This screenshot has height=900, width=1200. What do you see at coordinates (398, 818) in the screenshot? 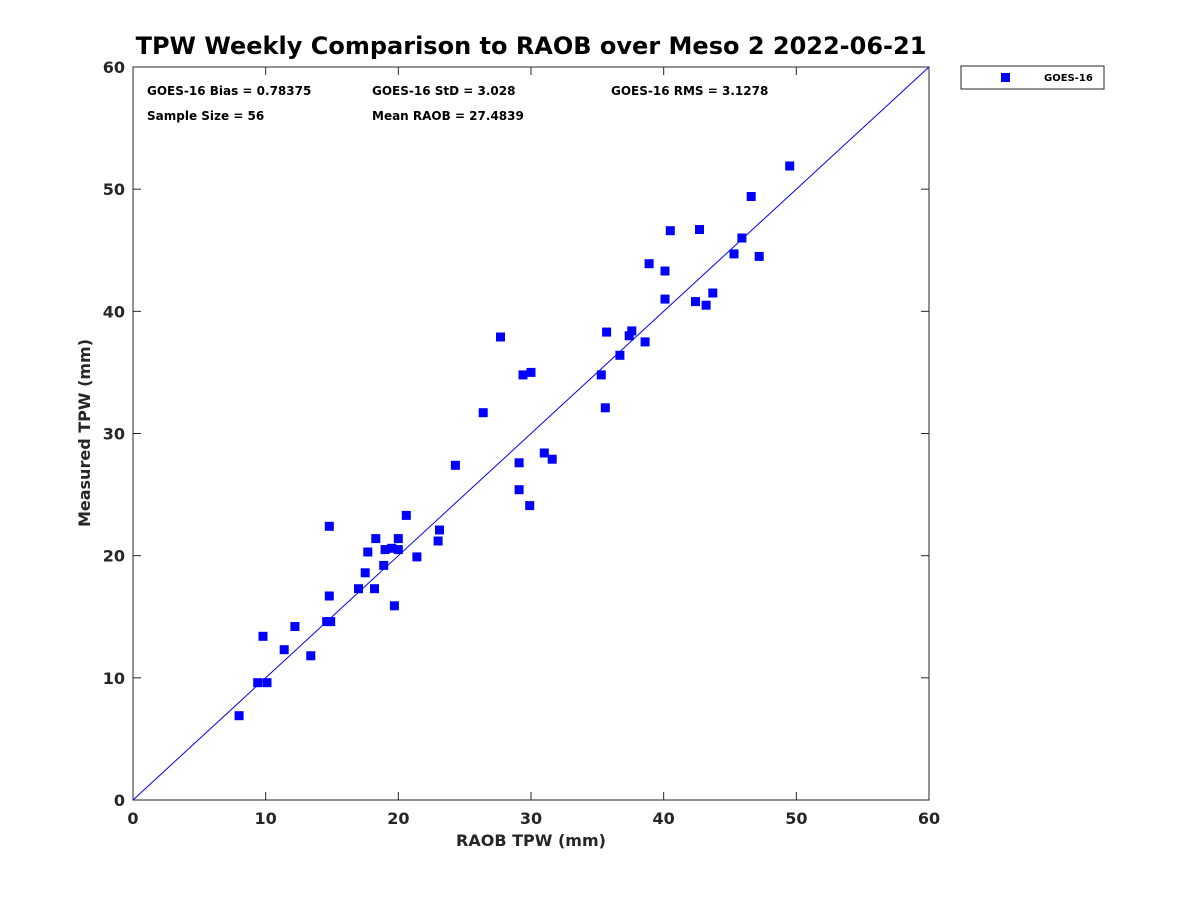
I see `x-tick-label: 20` at bounding box center [398, 818].